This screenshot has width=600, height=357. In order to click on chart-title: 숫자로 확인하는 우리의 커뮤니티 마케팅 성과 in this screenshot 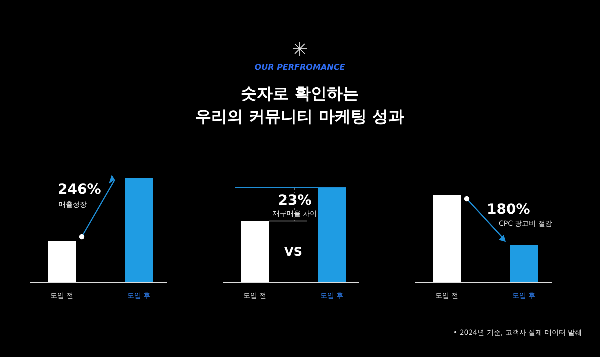, I will do `click(300, 105)`.